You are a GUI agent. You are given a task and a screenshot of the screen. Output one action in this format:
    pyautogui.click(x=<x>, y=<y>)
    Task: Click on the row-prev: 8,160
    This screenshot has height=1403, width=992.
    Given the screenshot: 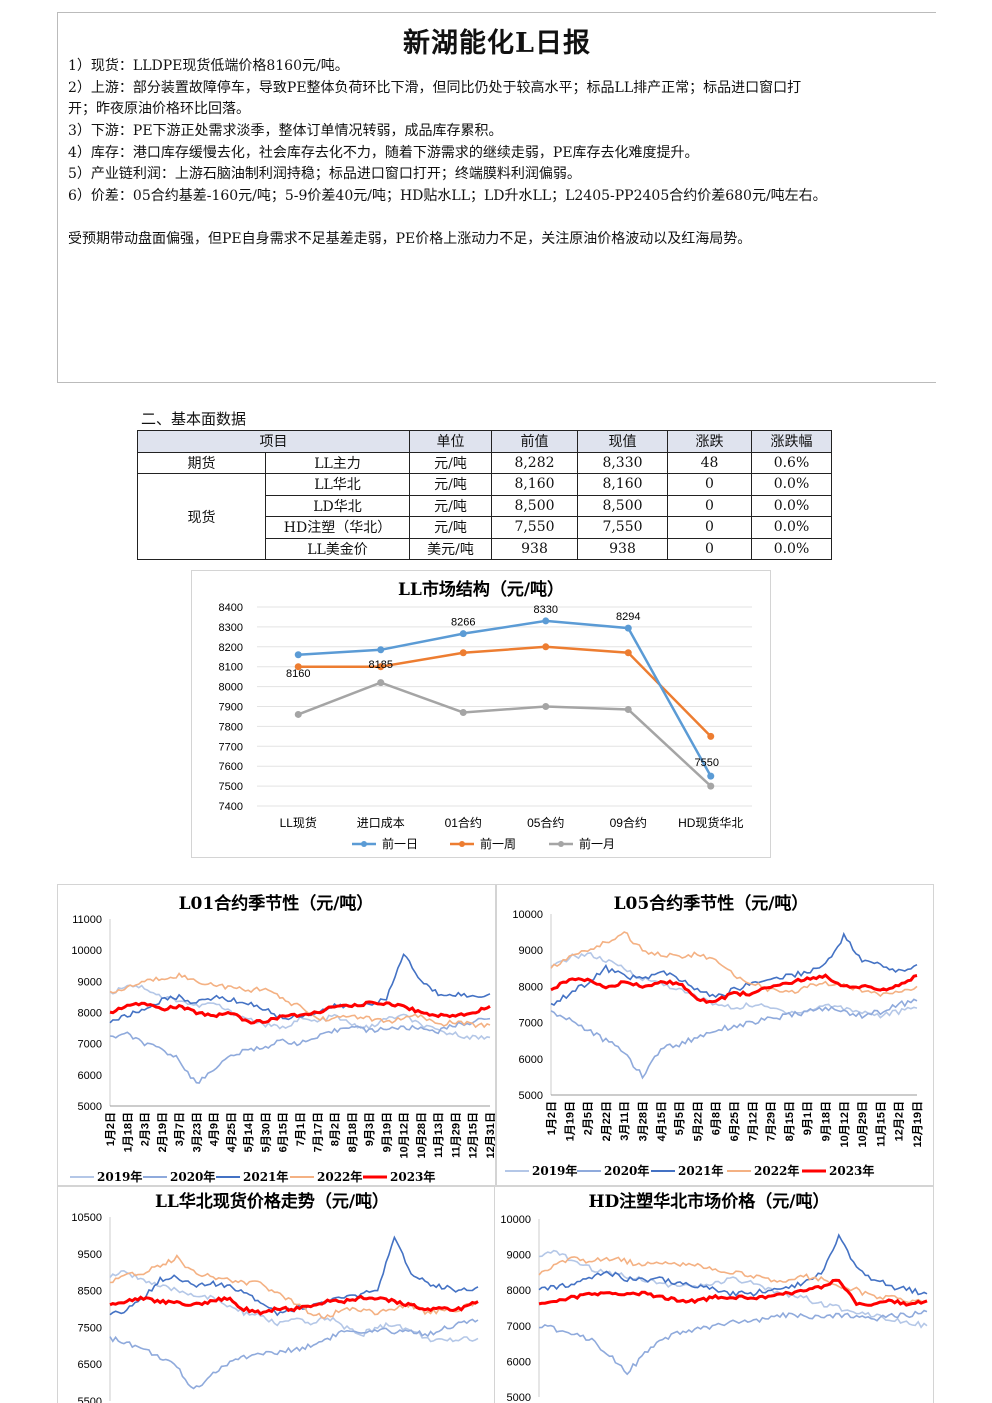 What is the action you would take?
    pyautogui.click(x=534, y=484)
    